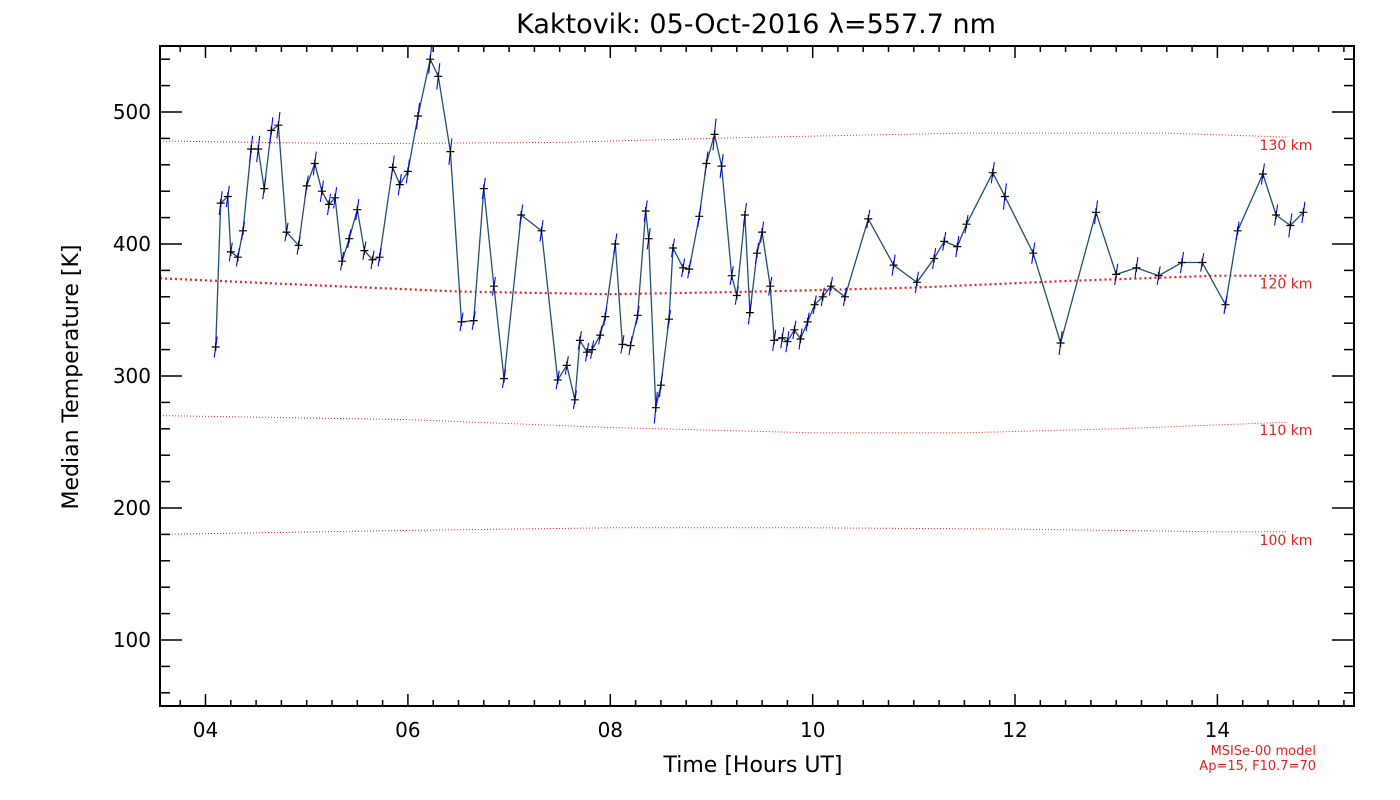 The width and height of the screenshot is (1400, 800). What do you see at coordinates (724, 138) in the screenshot?
I see `model-curve-130-km` at bounding box center [724, 138].